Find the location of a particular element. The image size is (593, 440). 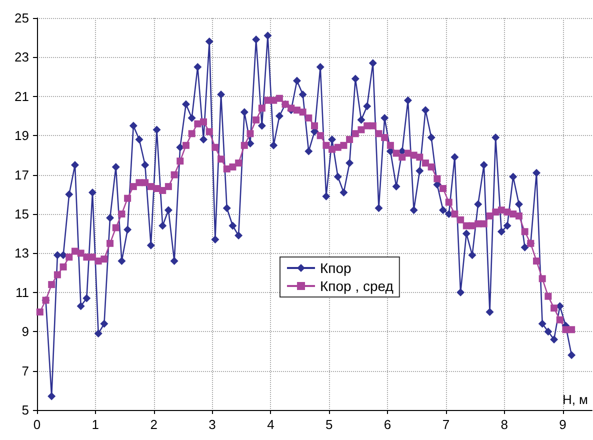

x-tick-label: 5 is located at coordinates (329, 424).